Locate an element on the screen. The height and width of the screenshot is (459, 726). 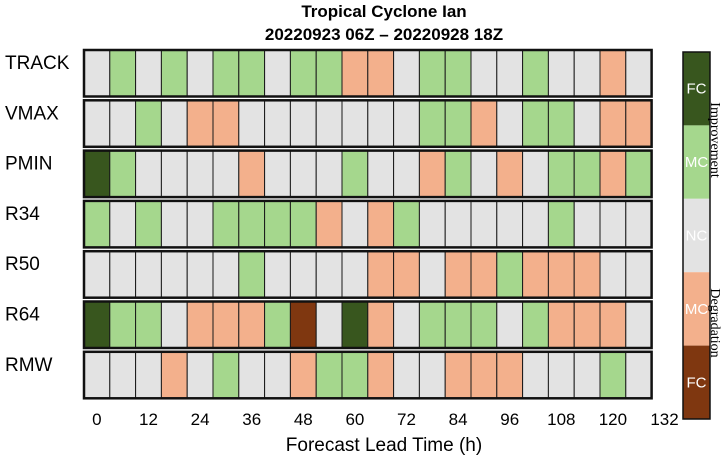
row-outline-r64 is located at coordinates (367, 325).